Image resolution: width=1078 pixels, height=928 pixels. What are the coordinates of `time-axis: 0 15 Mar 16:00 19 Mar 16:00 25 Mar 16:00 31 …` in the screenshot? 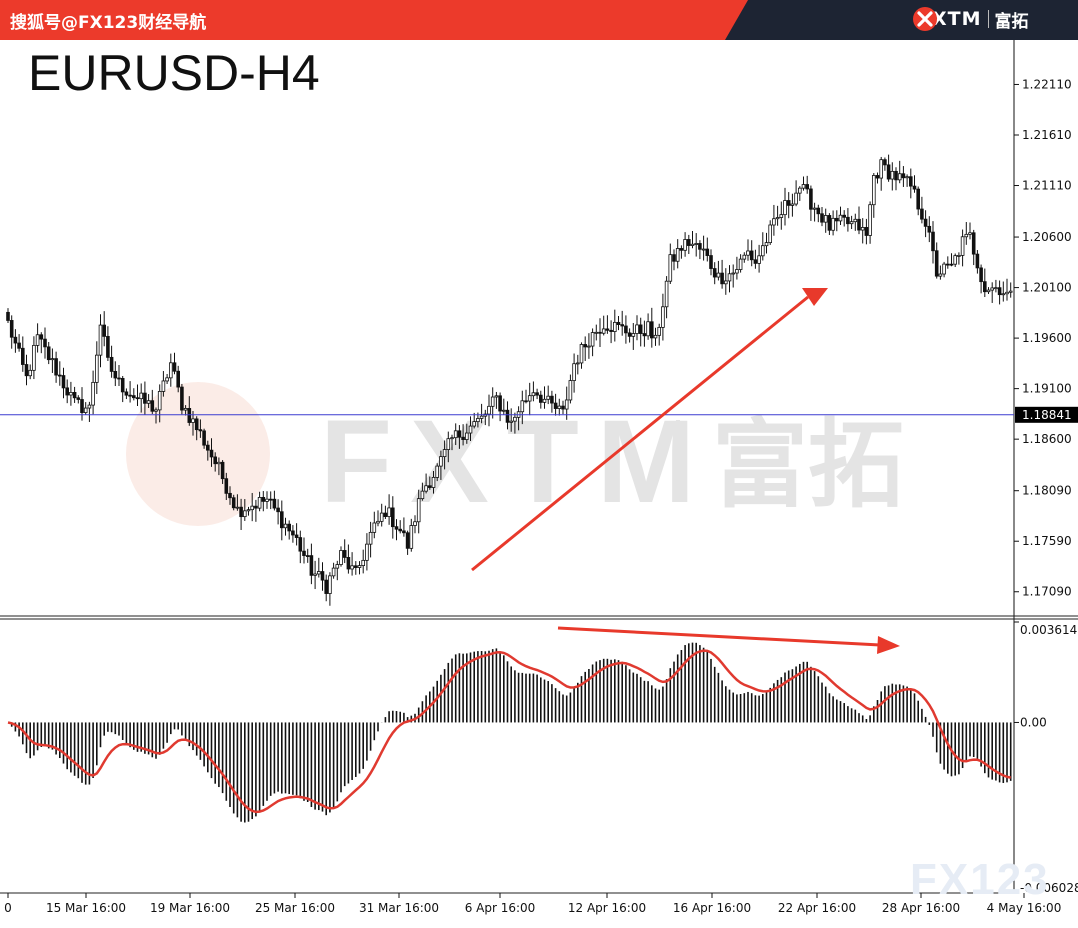 It's located at (532, 904).